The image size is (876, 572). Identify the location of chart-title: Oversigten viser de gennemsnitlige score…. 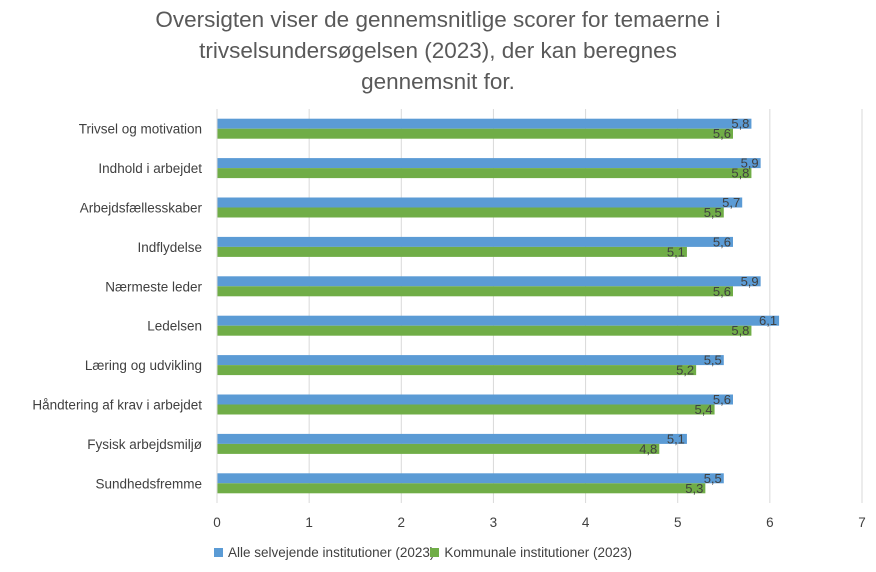
(438, 50).